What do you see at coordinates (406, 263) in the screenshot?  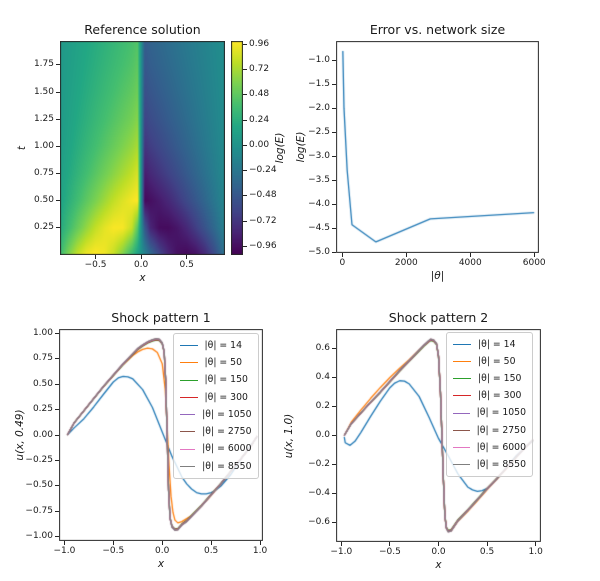 I see `x-tick-label: 2000` at bounding box center [406, 263].